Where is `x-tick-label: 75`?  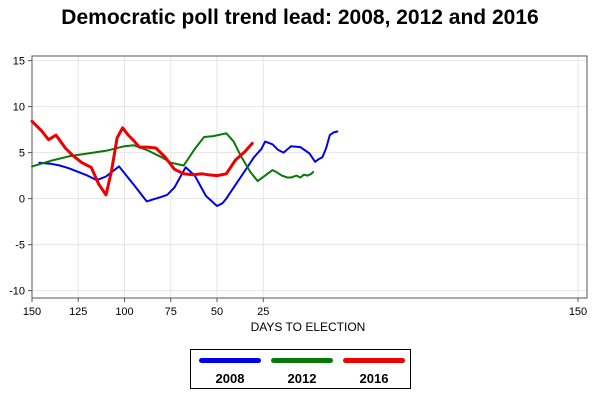 x-tick-label: 75 is located at coordinates (171, 312).